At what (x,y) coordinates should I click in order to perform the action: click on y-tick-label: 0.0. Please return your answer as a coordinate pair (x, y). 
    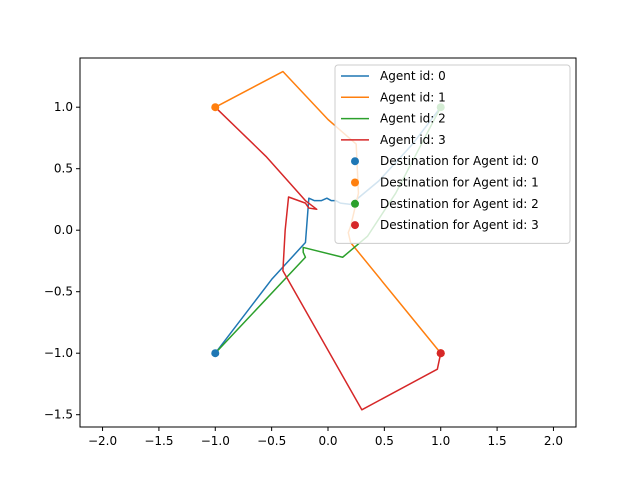
    Looking at the image, I should click on (63, 230).